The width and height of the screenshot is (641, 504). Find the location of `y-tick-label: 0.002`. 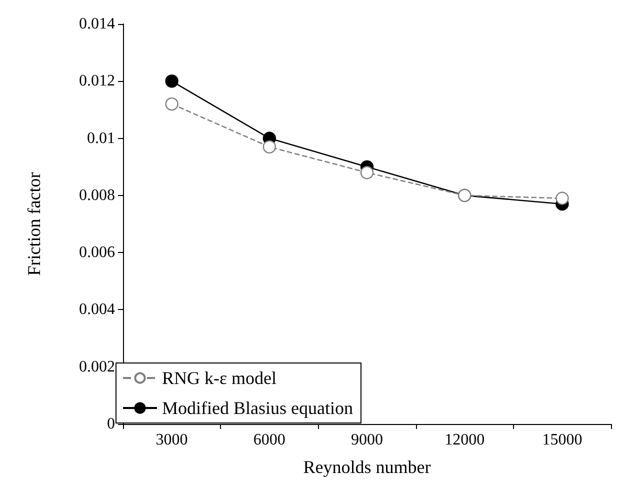

y-tick-label: 0.002 is located at coordinates (97, 367).